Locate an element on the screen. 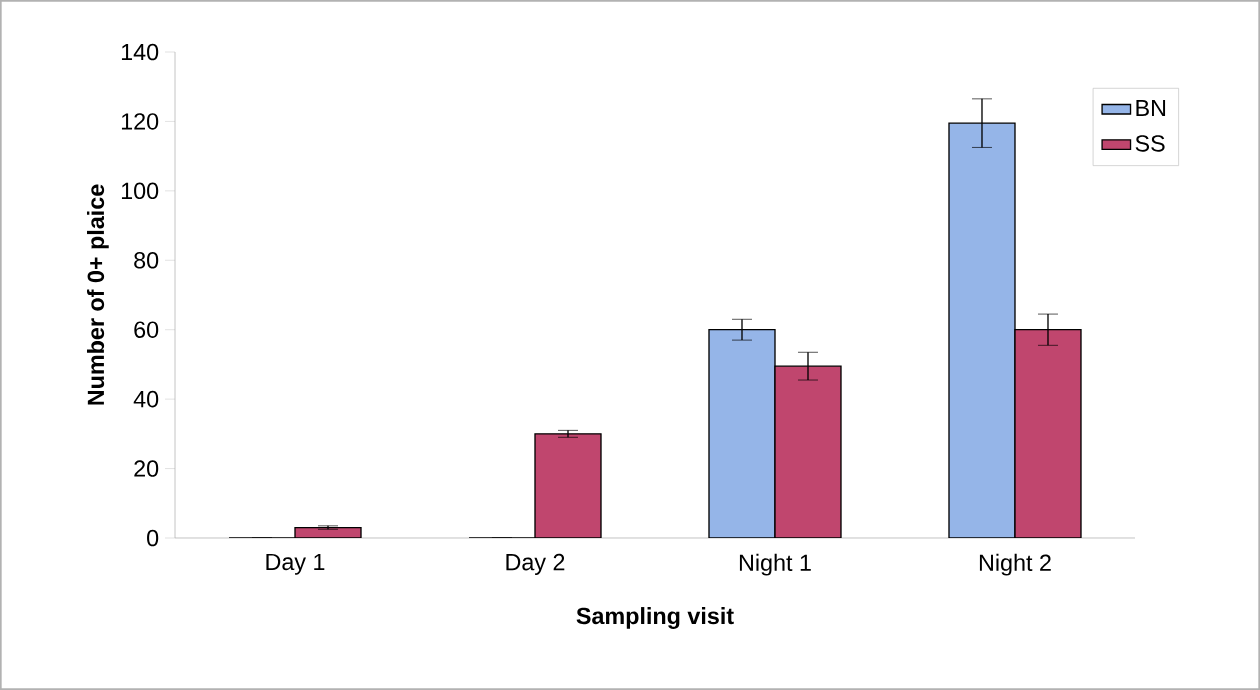 Image resolution: width=1260 pixels, height=690 pixels. x-axis-title: Sampling visit is located at coordinates (655, 618).